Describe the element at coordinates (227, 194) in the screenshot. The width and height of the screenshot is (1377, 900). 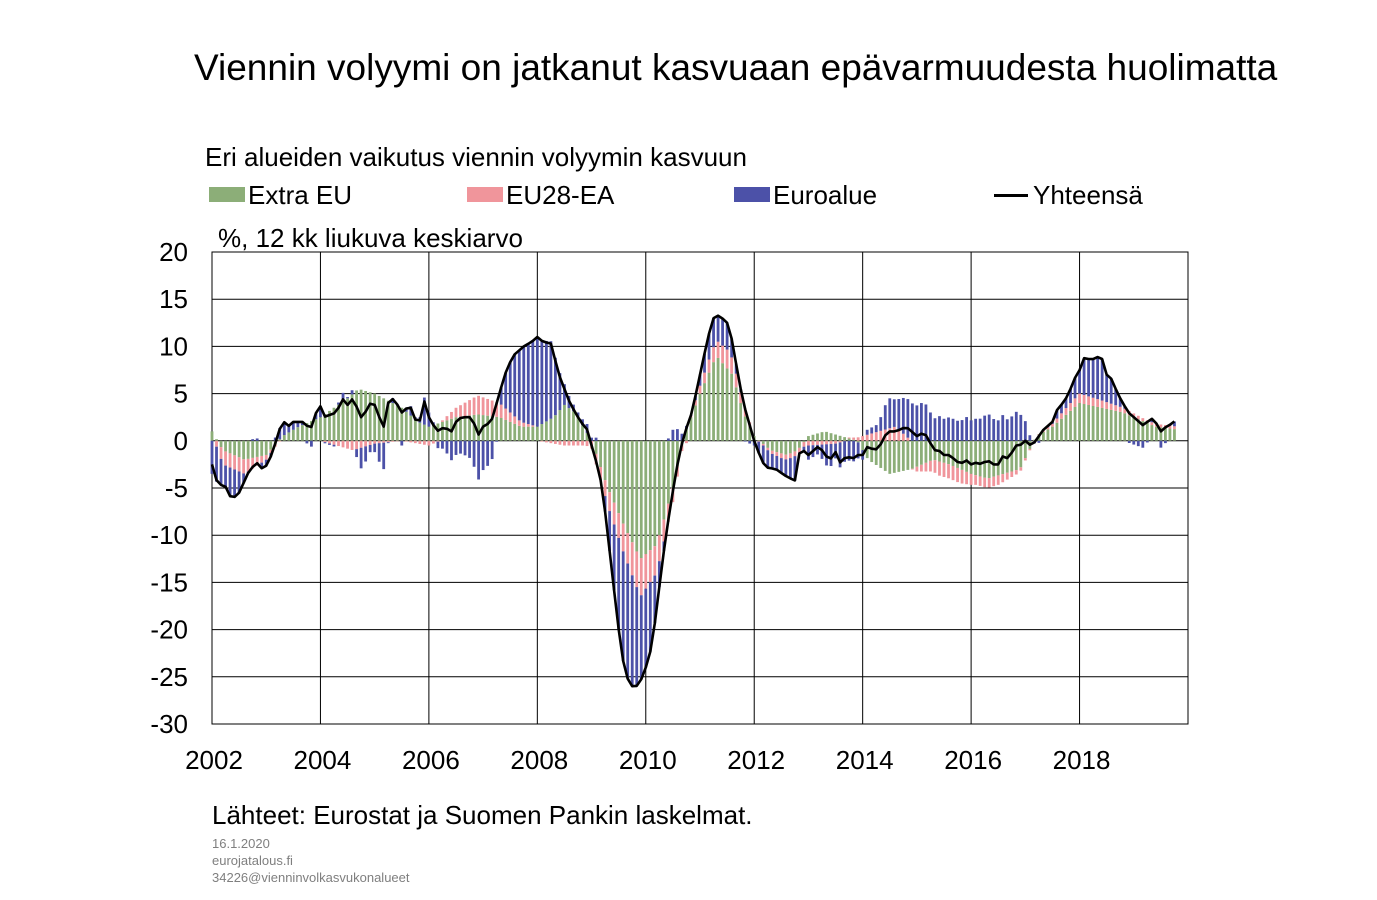
I see `legend-swatch-extra-eu` at that location.